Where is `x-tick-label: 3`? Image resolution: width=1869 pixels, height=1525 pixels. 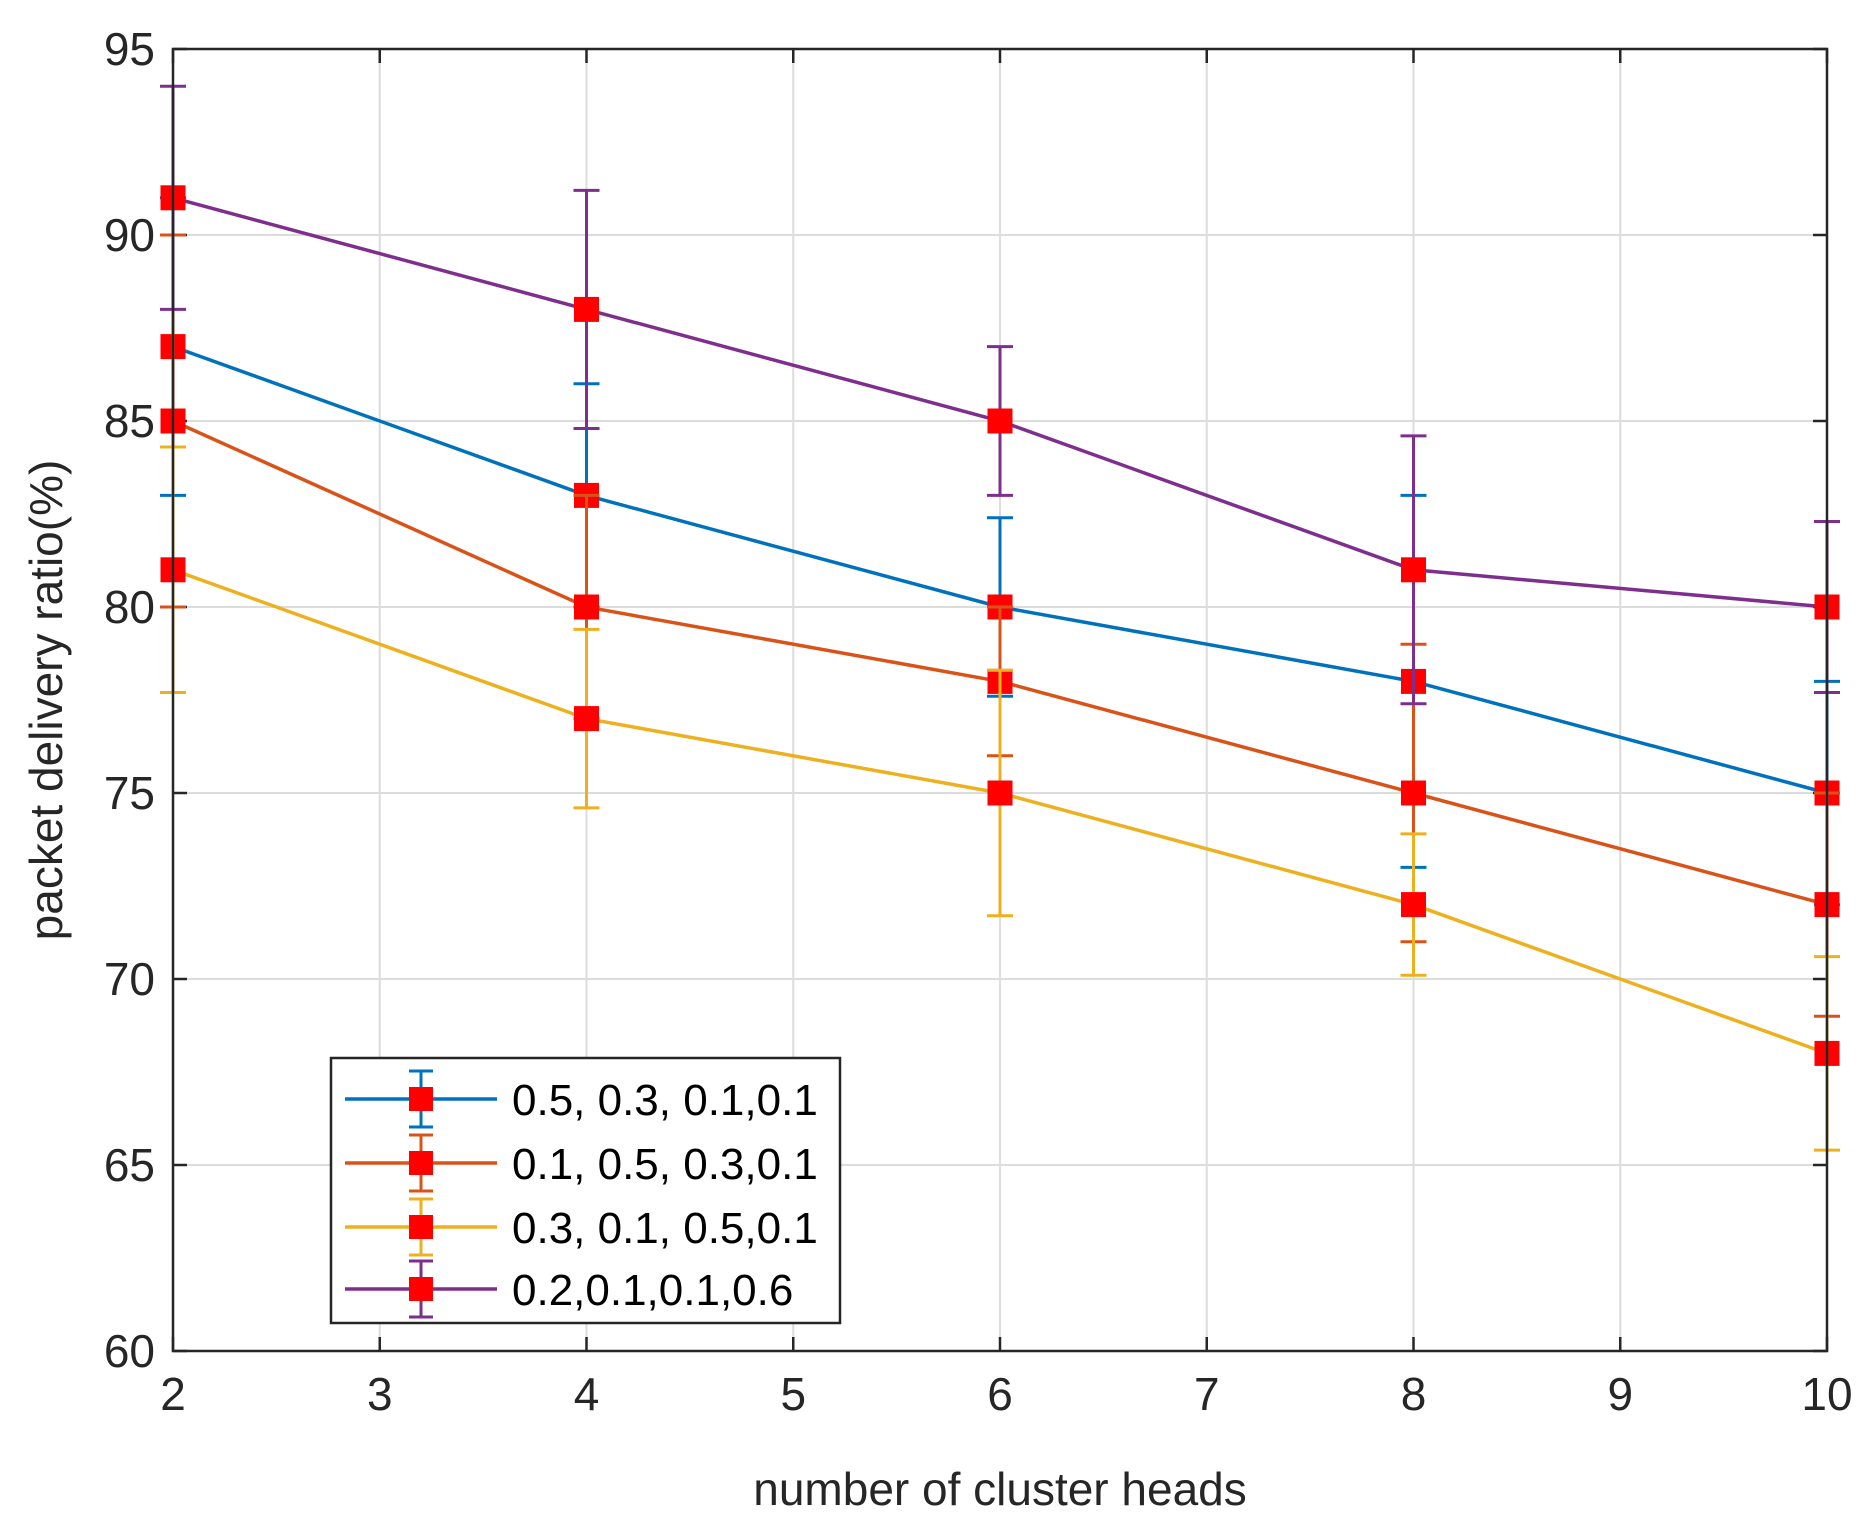
x-tick-label: 3 is located at coordinates (380, 1394).